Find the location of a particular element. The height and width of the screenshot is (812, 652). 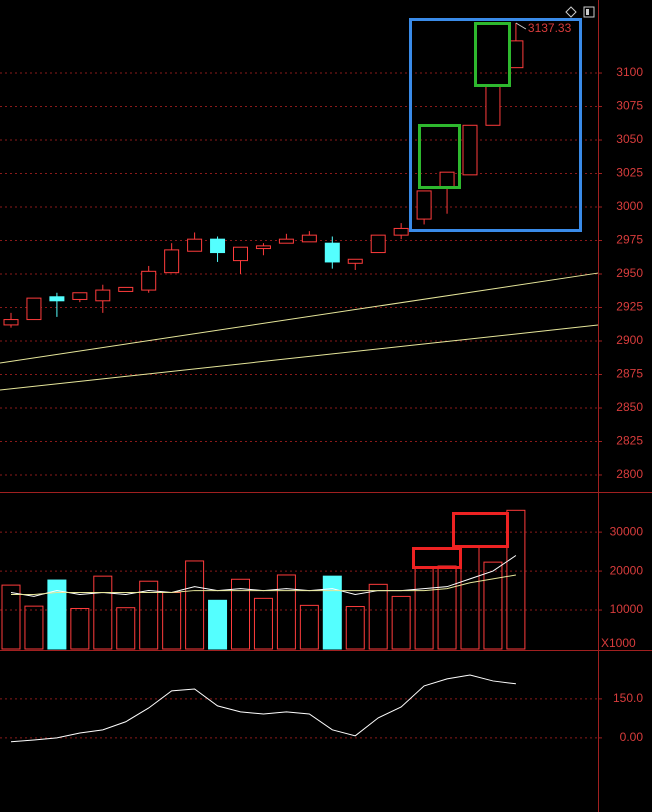

y-tick-label: 2825 is located at coordinates (629, 441).